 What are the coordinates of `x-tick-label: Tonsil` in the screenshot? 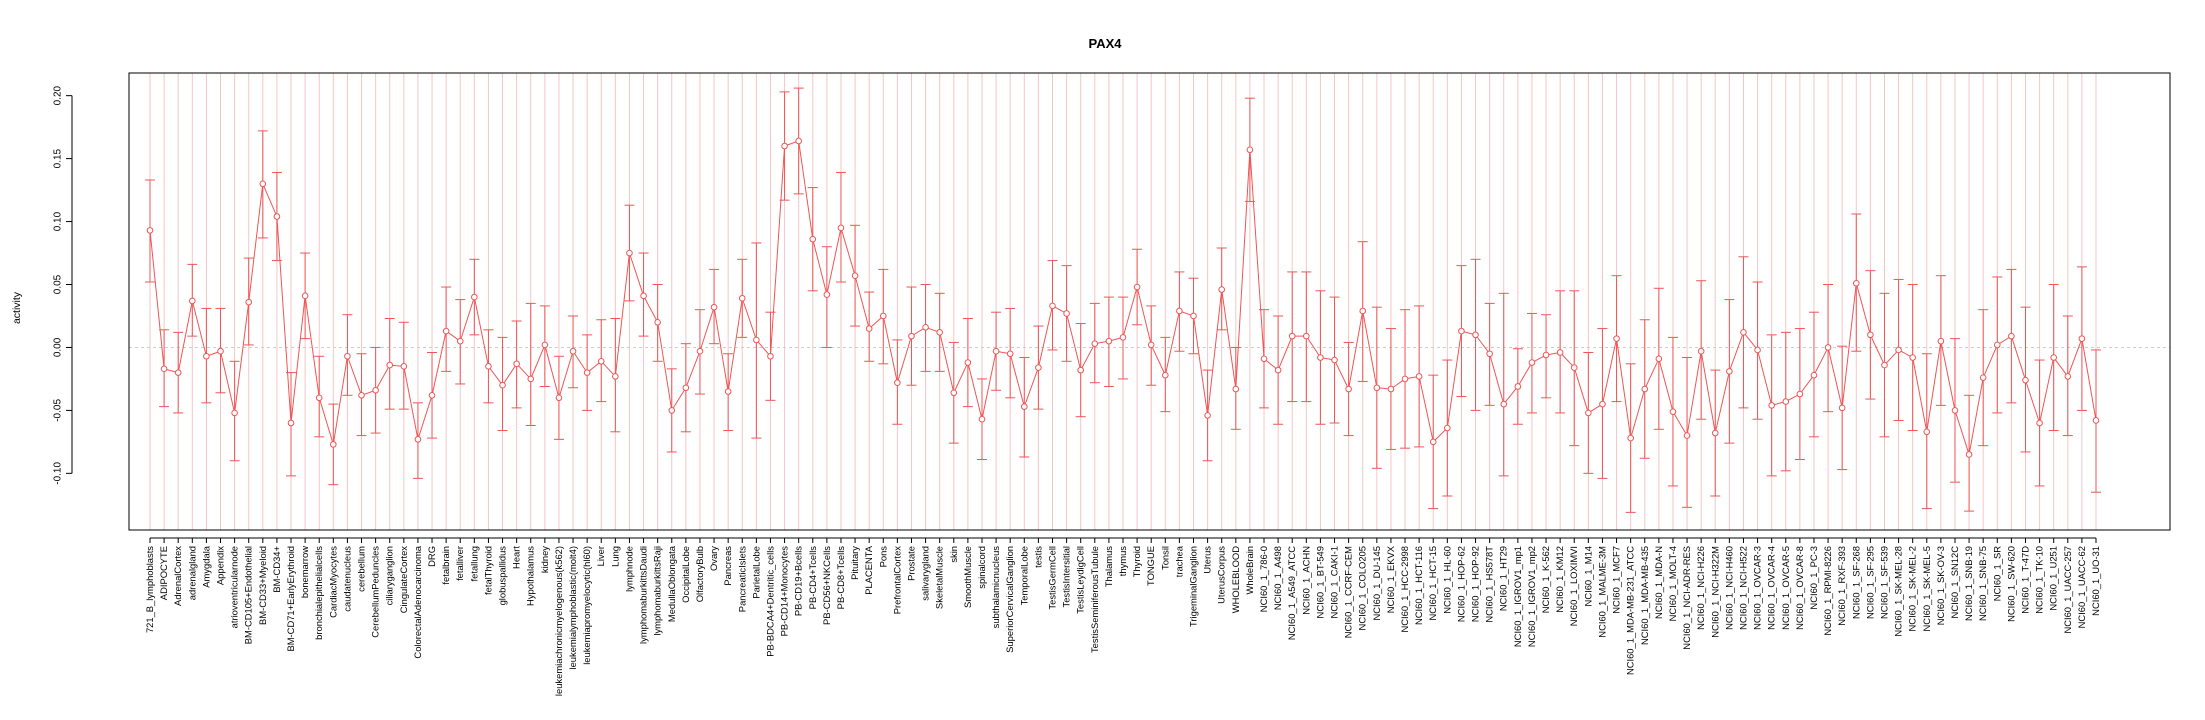 It's located at (1164, 558).